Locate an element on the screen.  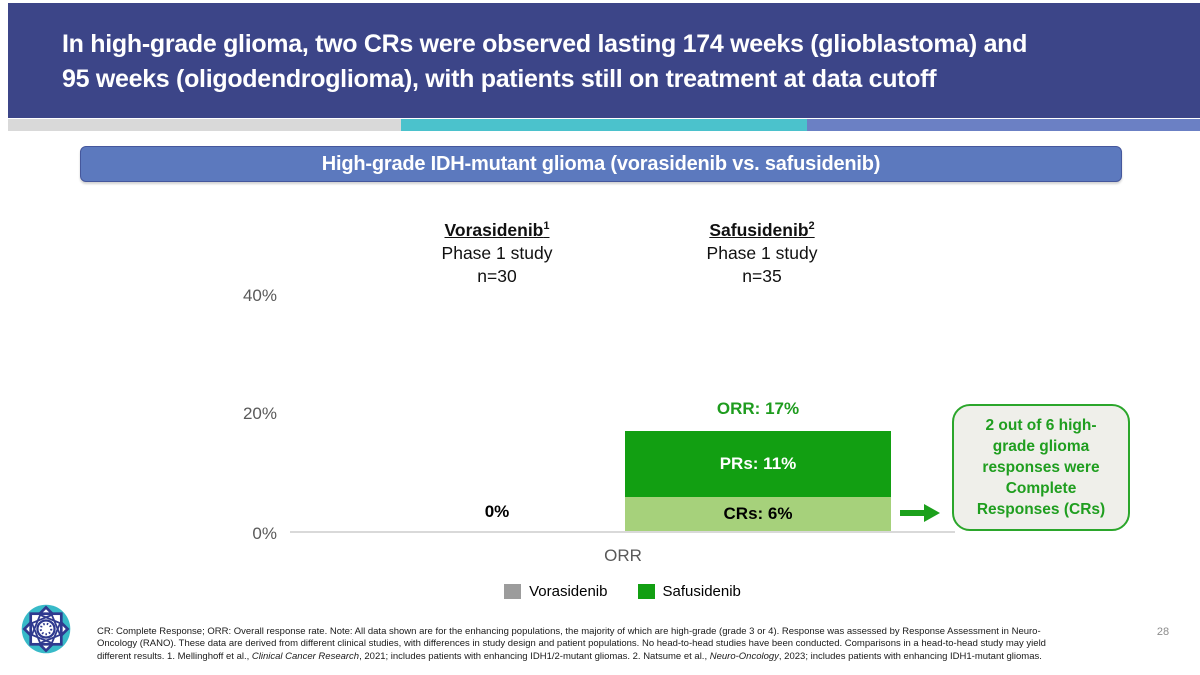
right-arrow-icon is located at coordinates (921, 515).